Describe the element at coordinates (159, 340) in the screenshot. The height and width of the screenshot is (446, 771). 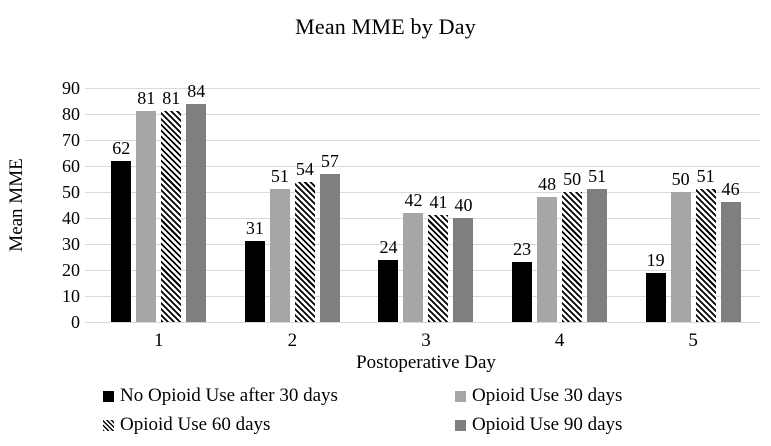
I see `x-category-label: 1` at that location.